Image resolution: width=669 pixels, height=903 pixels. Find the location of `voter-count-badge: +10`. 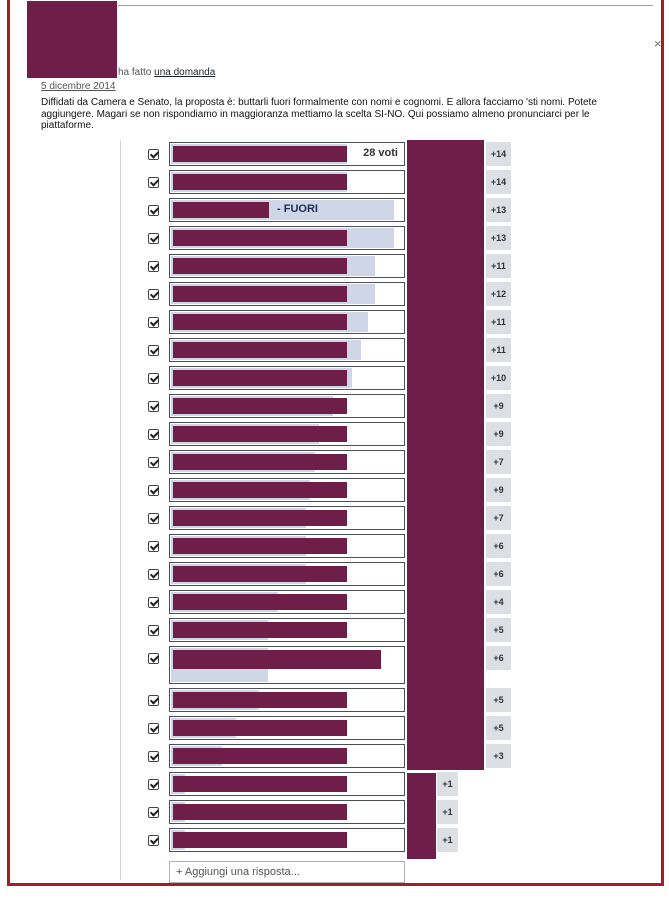

voter-count-badge: +10 is located at coordinates (498, 378).